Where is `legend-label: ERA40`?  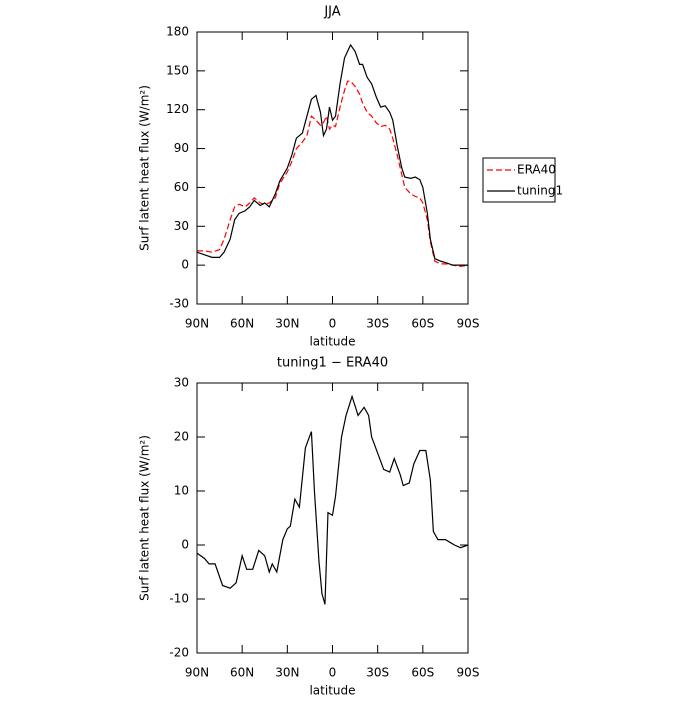 legend-label: ERA40 is located at coordinates (536, 170).